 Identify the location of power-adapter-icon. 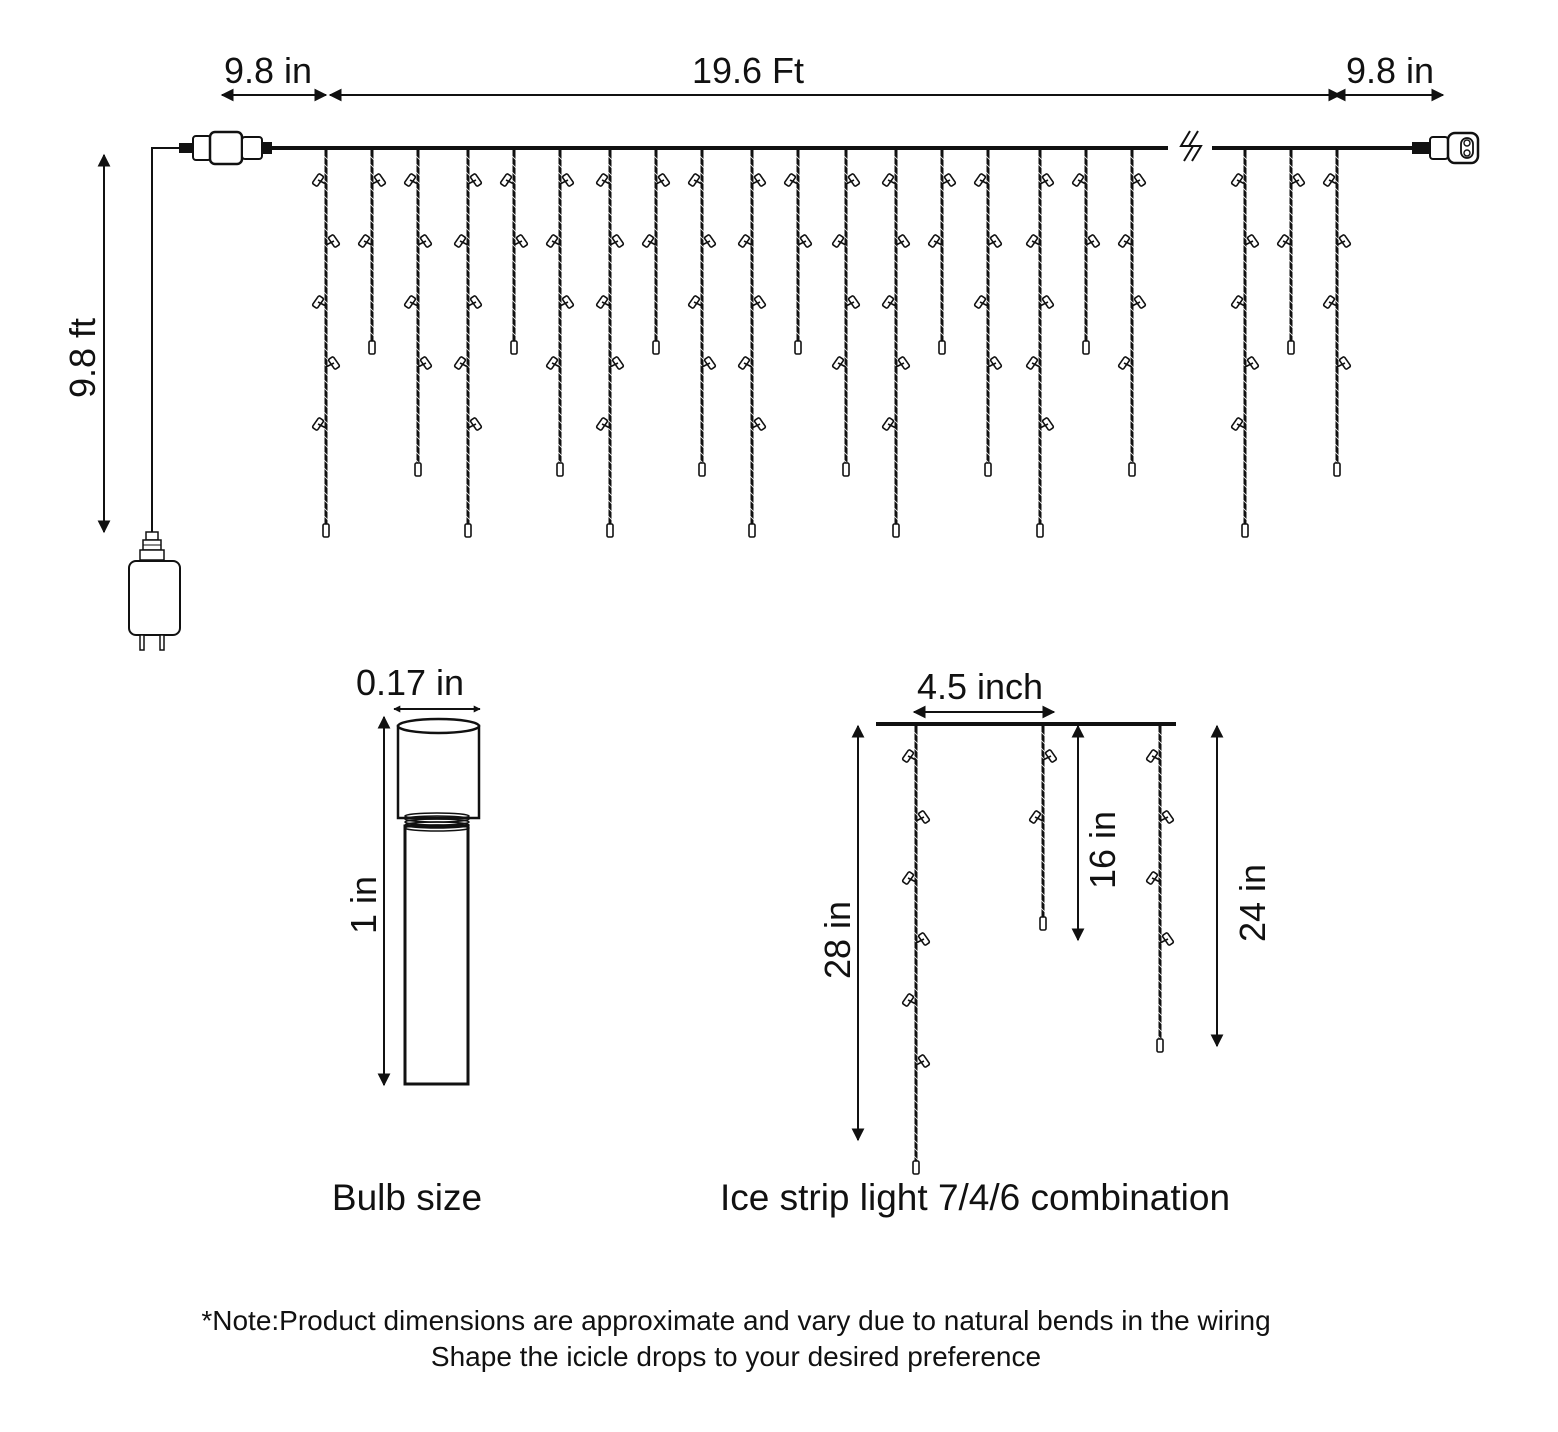
(154, 591).